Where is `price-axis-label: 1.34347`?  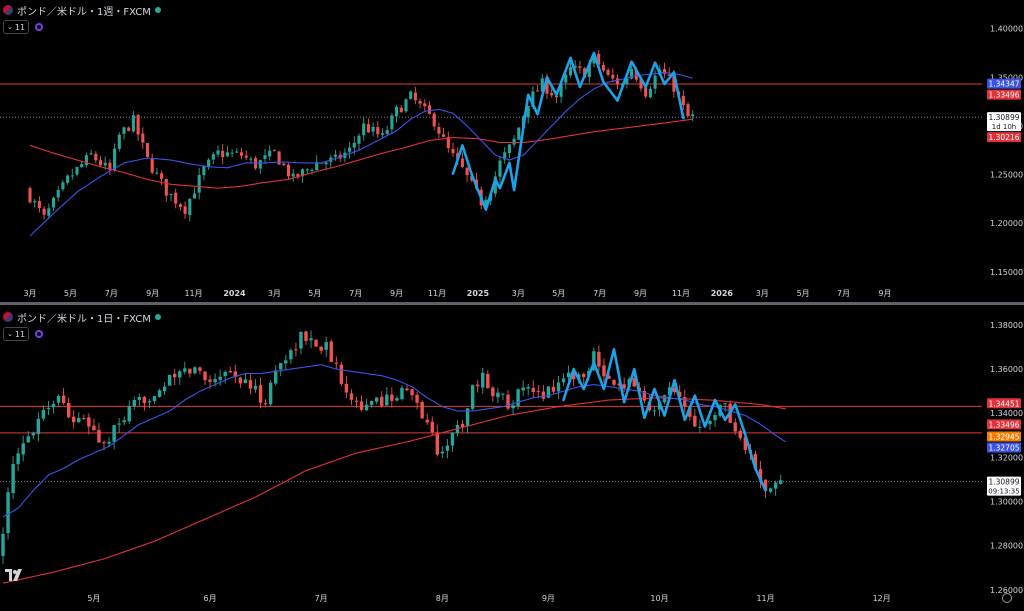 price-axis-label: 1.34347 is located at coordinates (1004, 83).